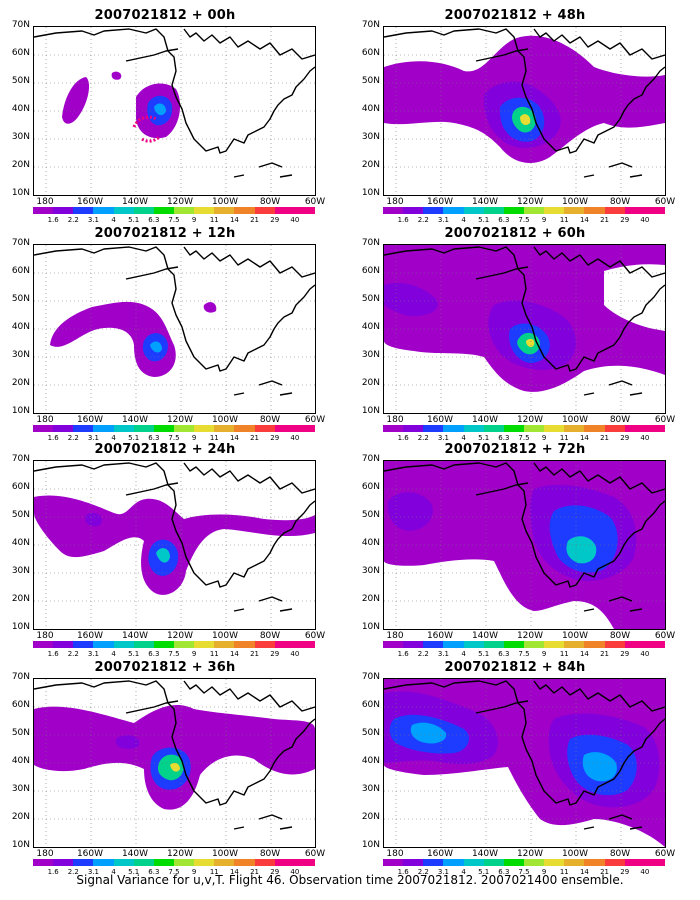 The image size is (700, 900). Describe the element at coordinates (180, 854) in the screenshot. I see `lon-tick-label: 120W` at that location.